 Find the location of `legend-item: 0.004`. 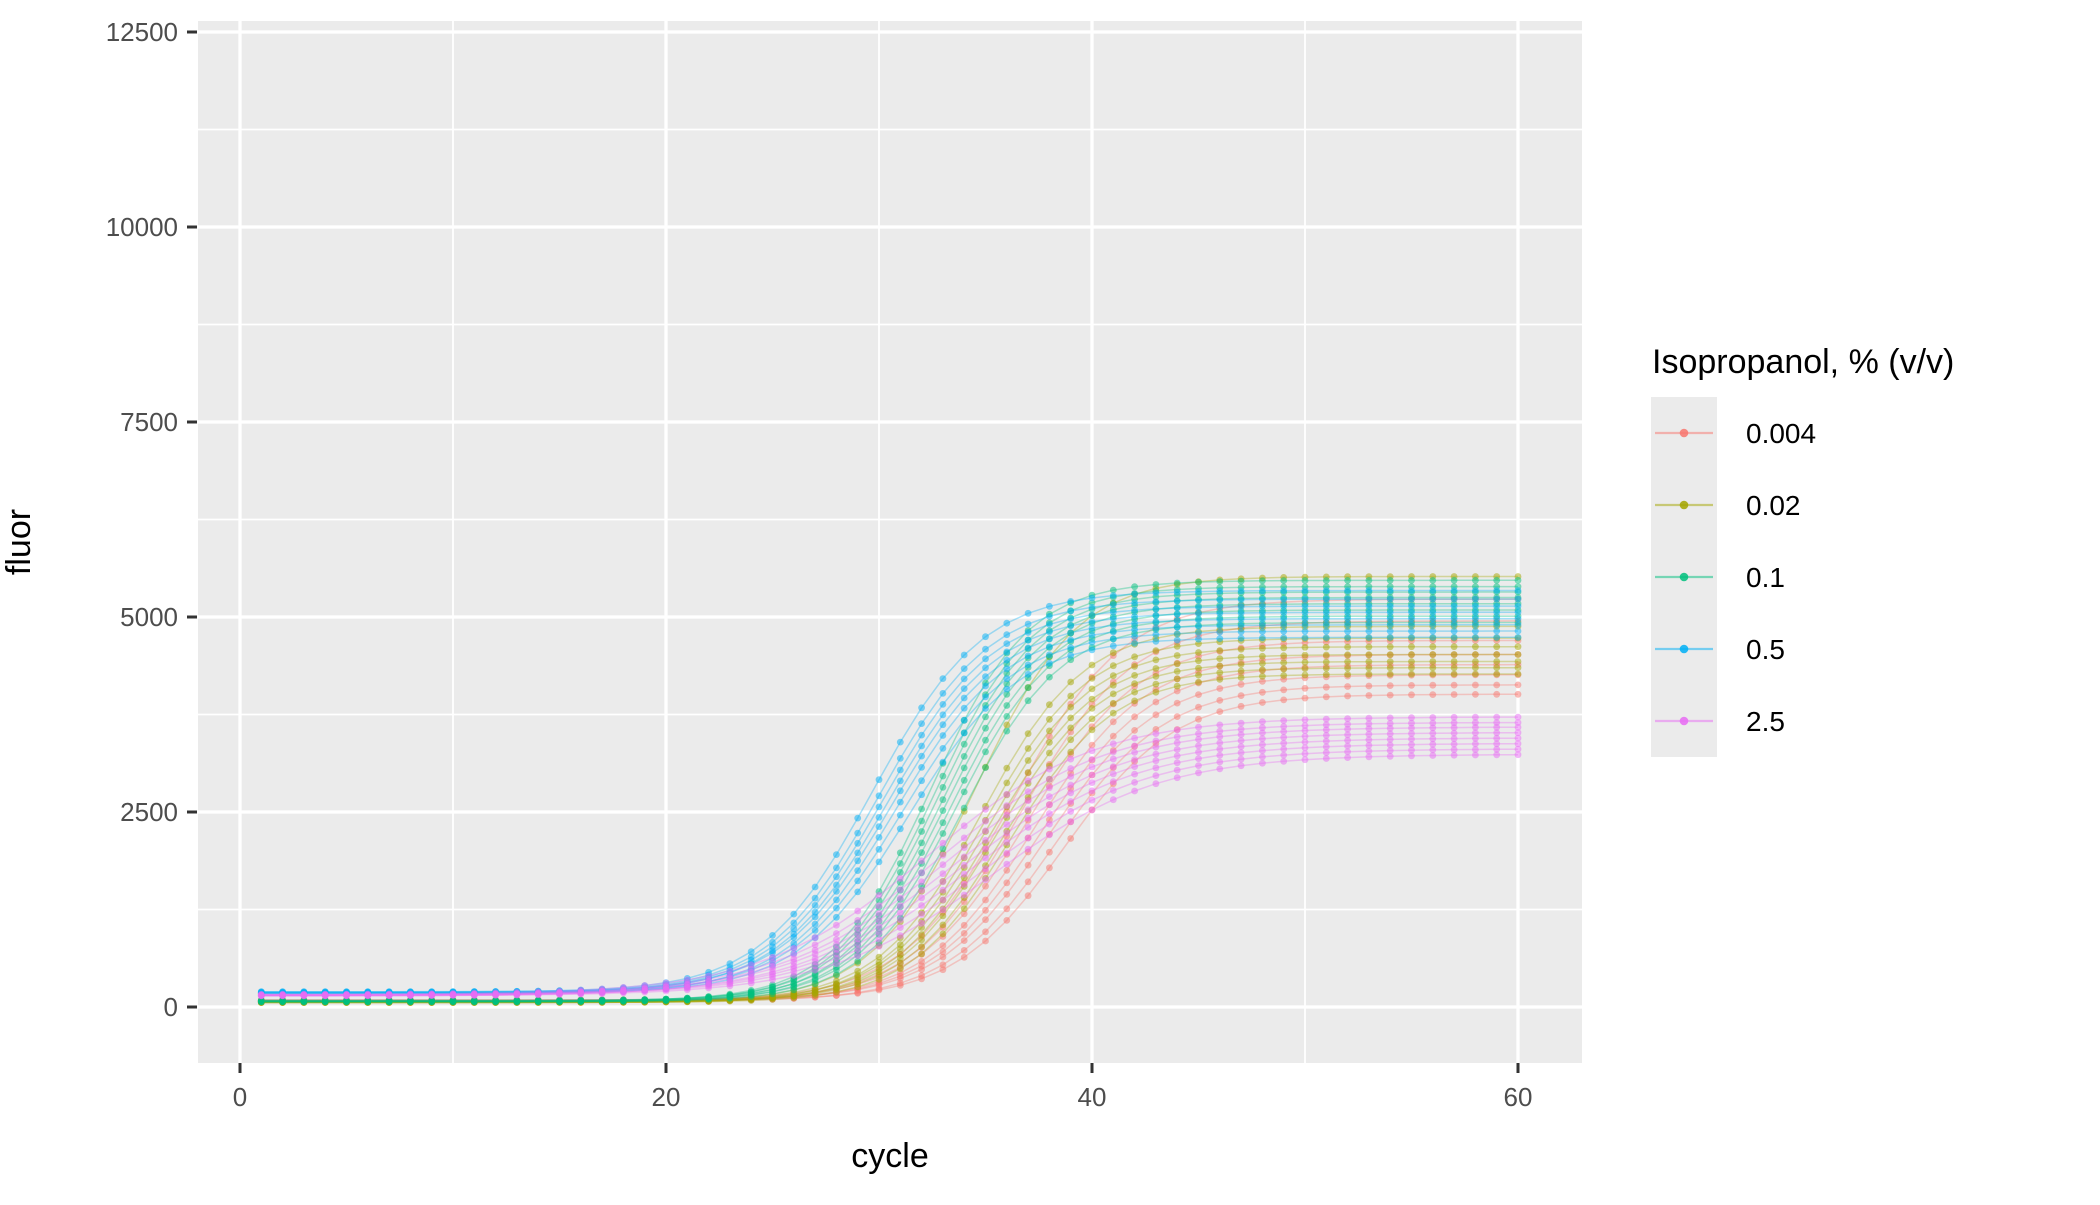

legend-item: 0.004 is located at coordinates (1733, 433).